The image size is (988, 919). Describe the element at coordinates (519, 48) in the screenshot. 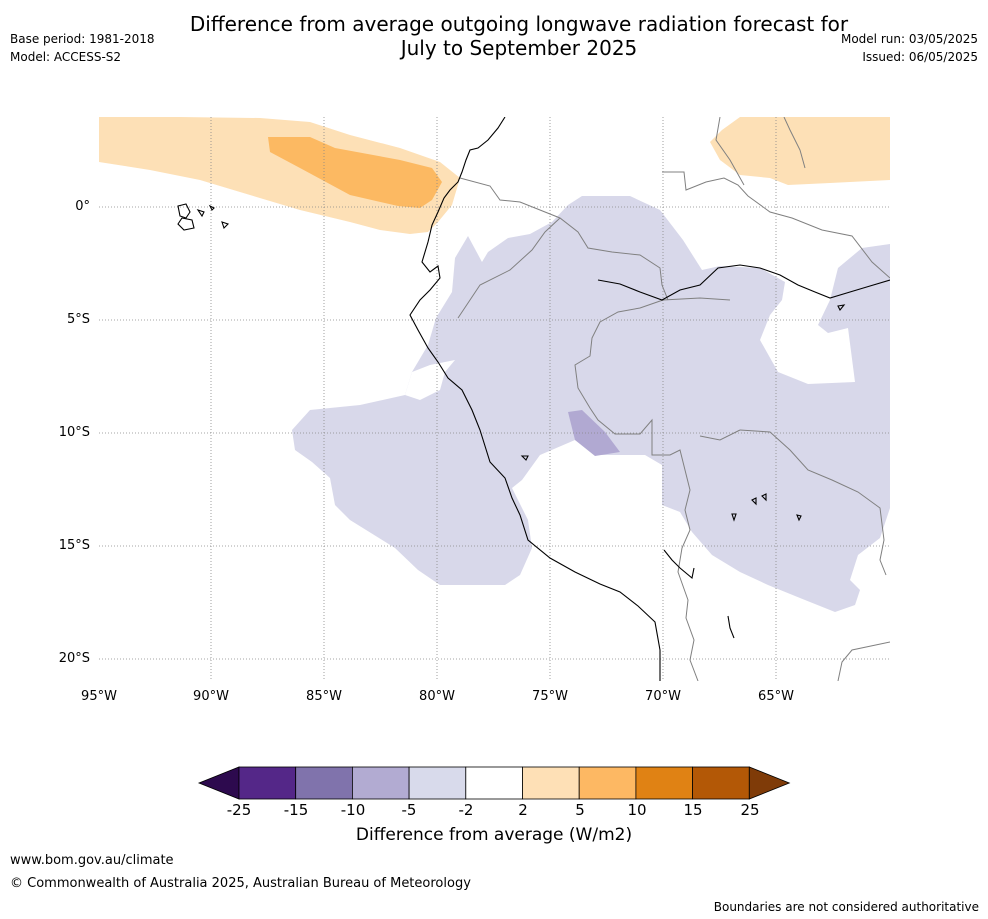

I see `title-line-2: July to September 2025` at that location.